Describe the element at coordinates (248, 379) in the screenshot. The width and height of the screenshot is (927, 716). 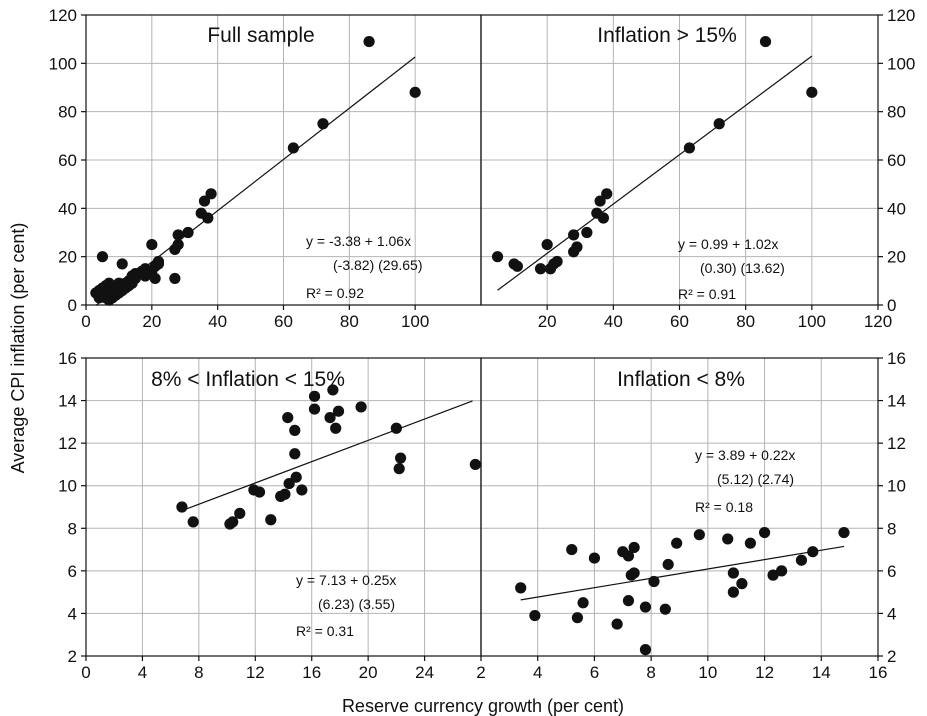
I see `panel-title: 8% < Inflation < 15%` at that location.